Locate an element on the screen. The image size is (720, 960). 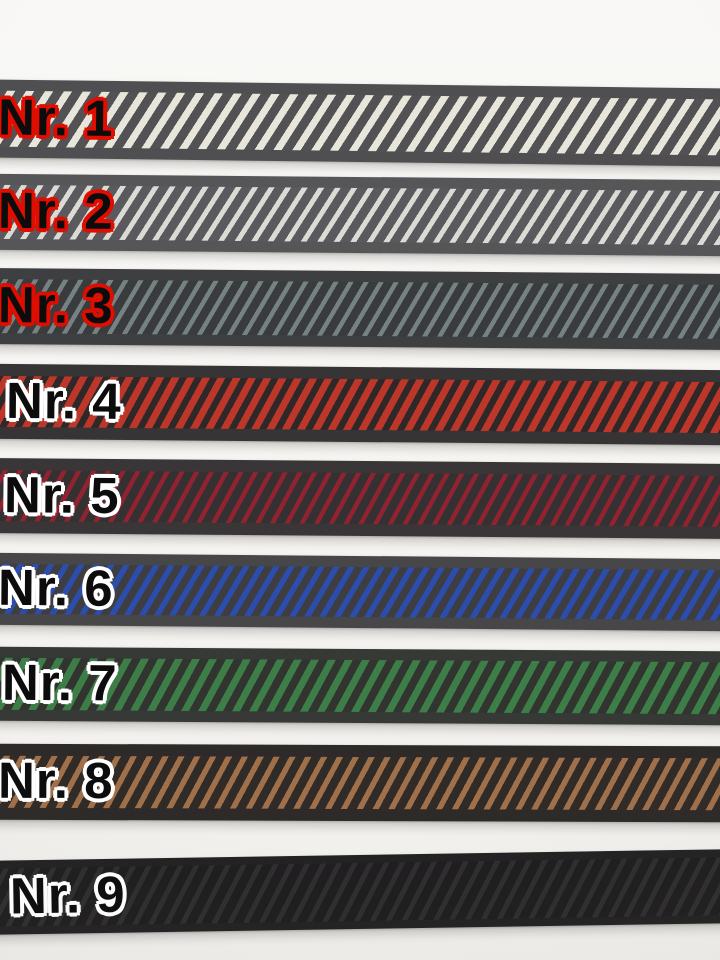
ribbon: Nr. 5 is located at coordinates (360, 498).